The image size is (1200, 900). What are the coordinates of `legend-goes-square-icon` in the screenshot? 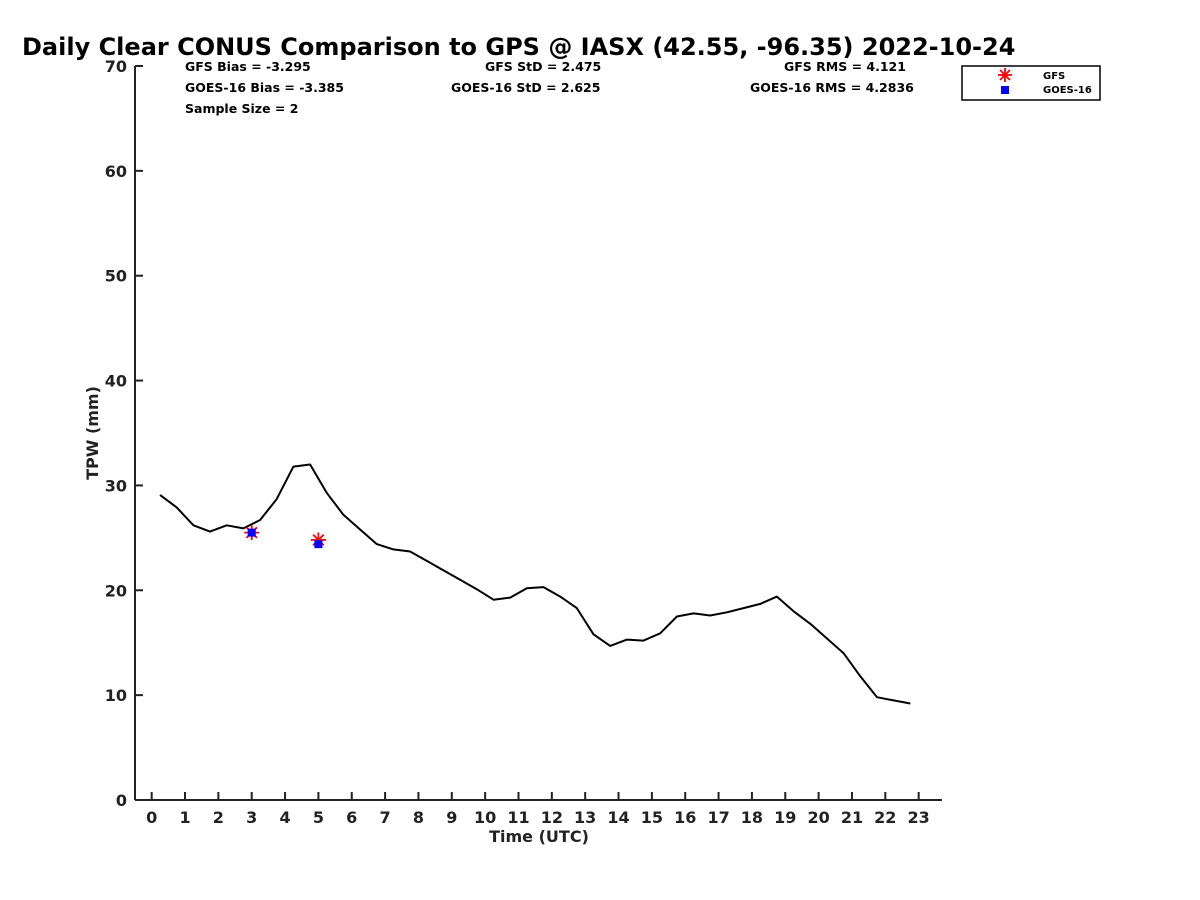 It's located at (1005, 90).